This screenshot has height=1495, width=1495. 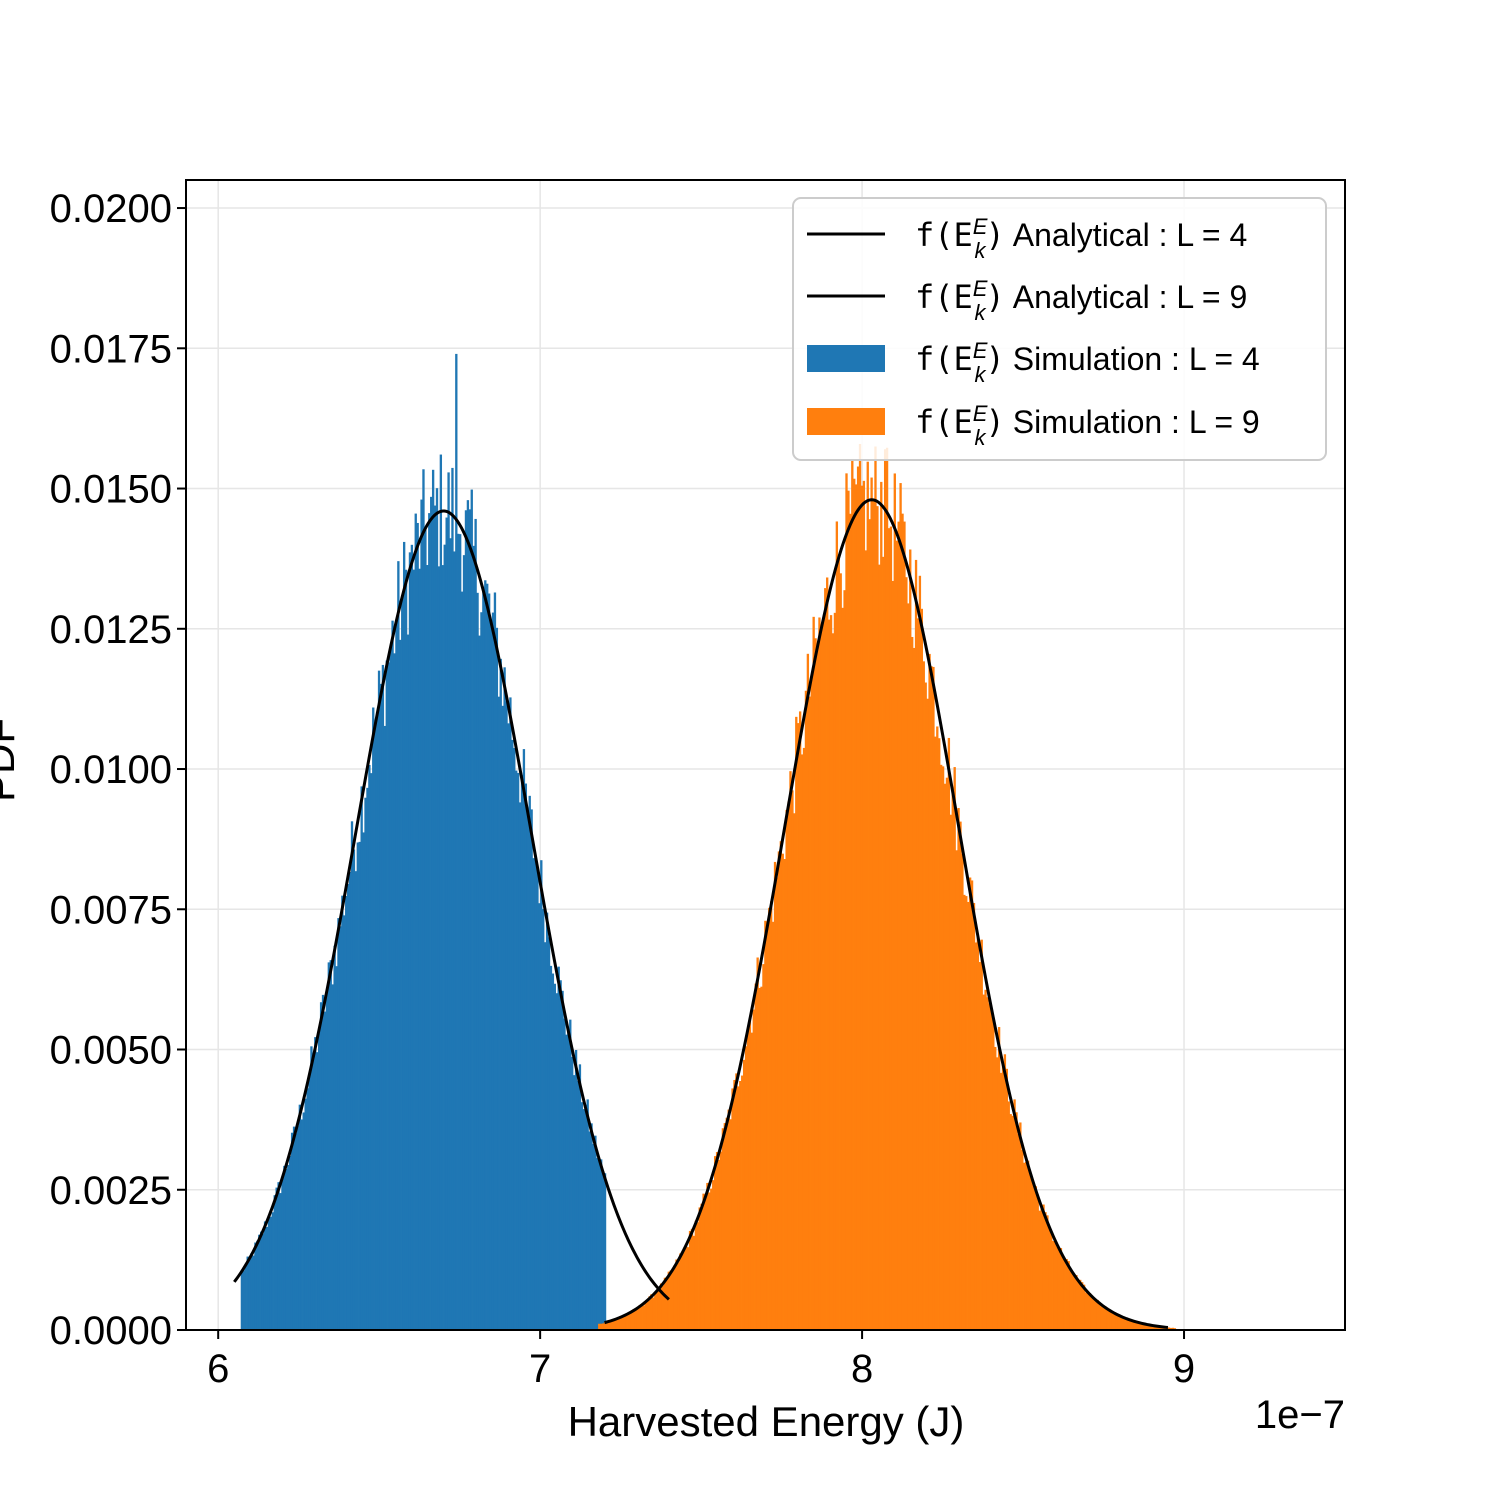 What do you see at coordinates (111, 1191) in the screenshot?
I see `y-tick-label: 0.0025` at bounding box center [111, 1191].